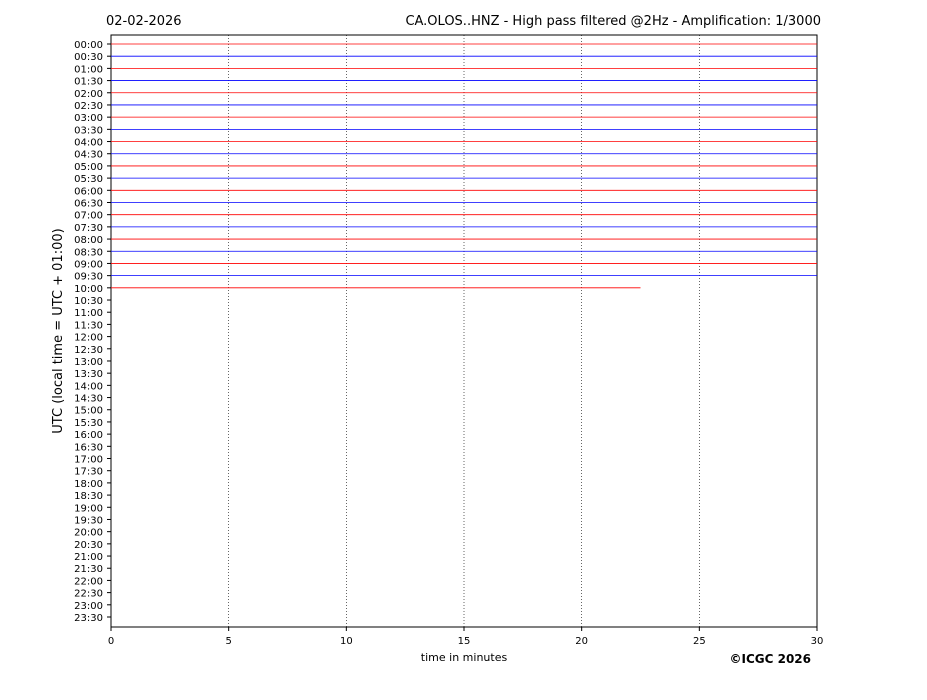 The height and width of the screenshot is (700, 927). What do you see at coordinates (88, 460) in the screenshot?
I see `y-tick-label: 17:00` at bounding box center [88, 460].